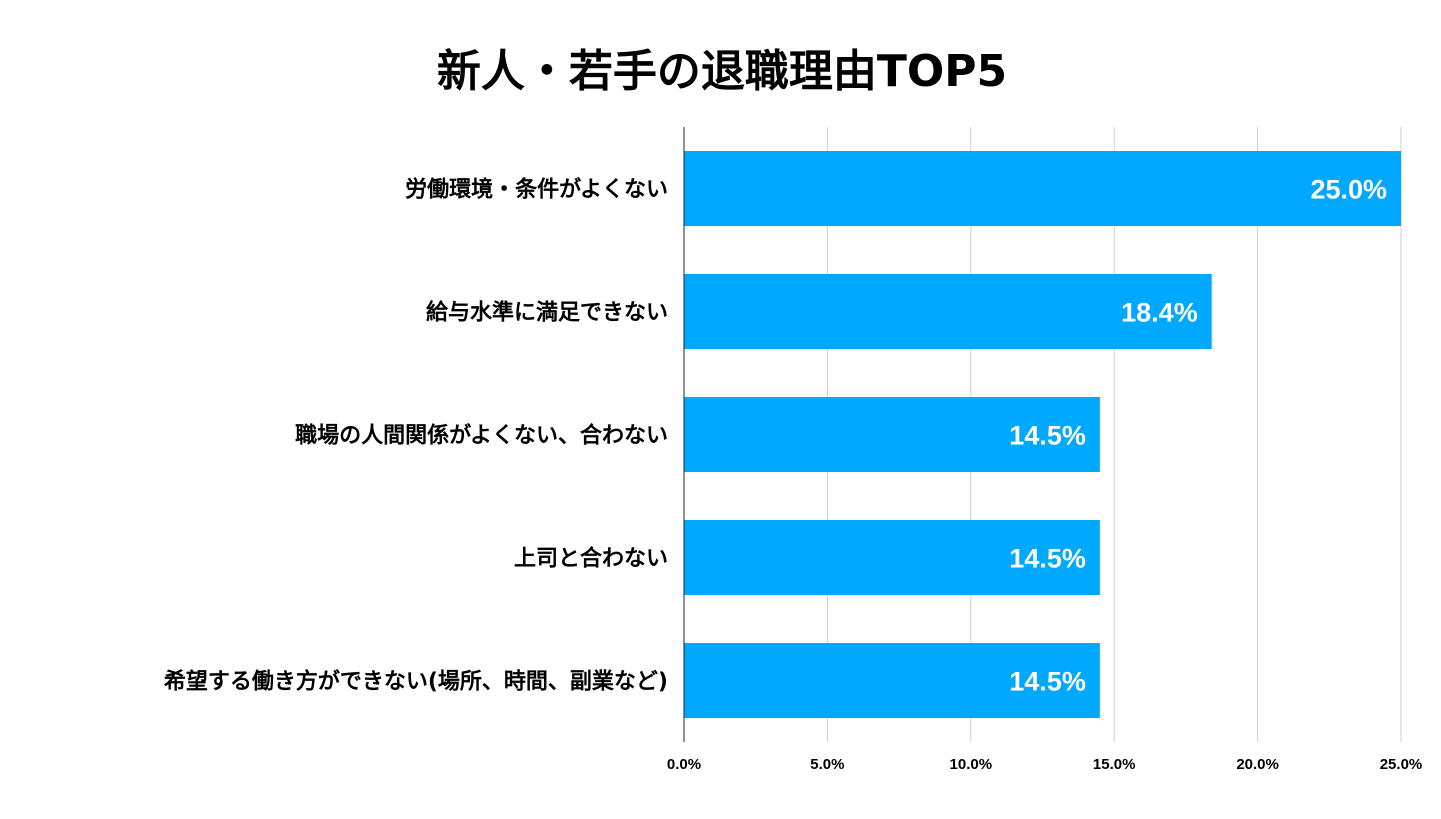 This screenshot has width=1441, height=819. What do you see at coordinates (684, 764) in the screenshot?
I see `x-tick-label: 0.0%` at bounding box center [684, 764].